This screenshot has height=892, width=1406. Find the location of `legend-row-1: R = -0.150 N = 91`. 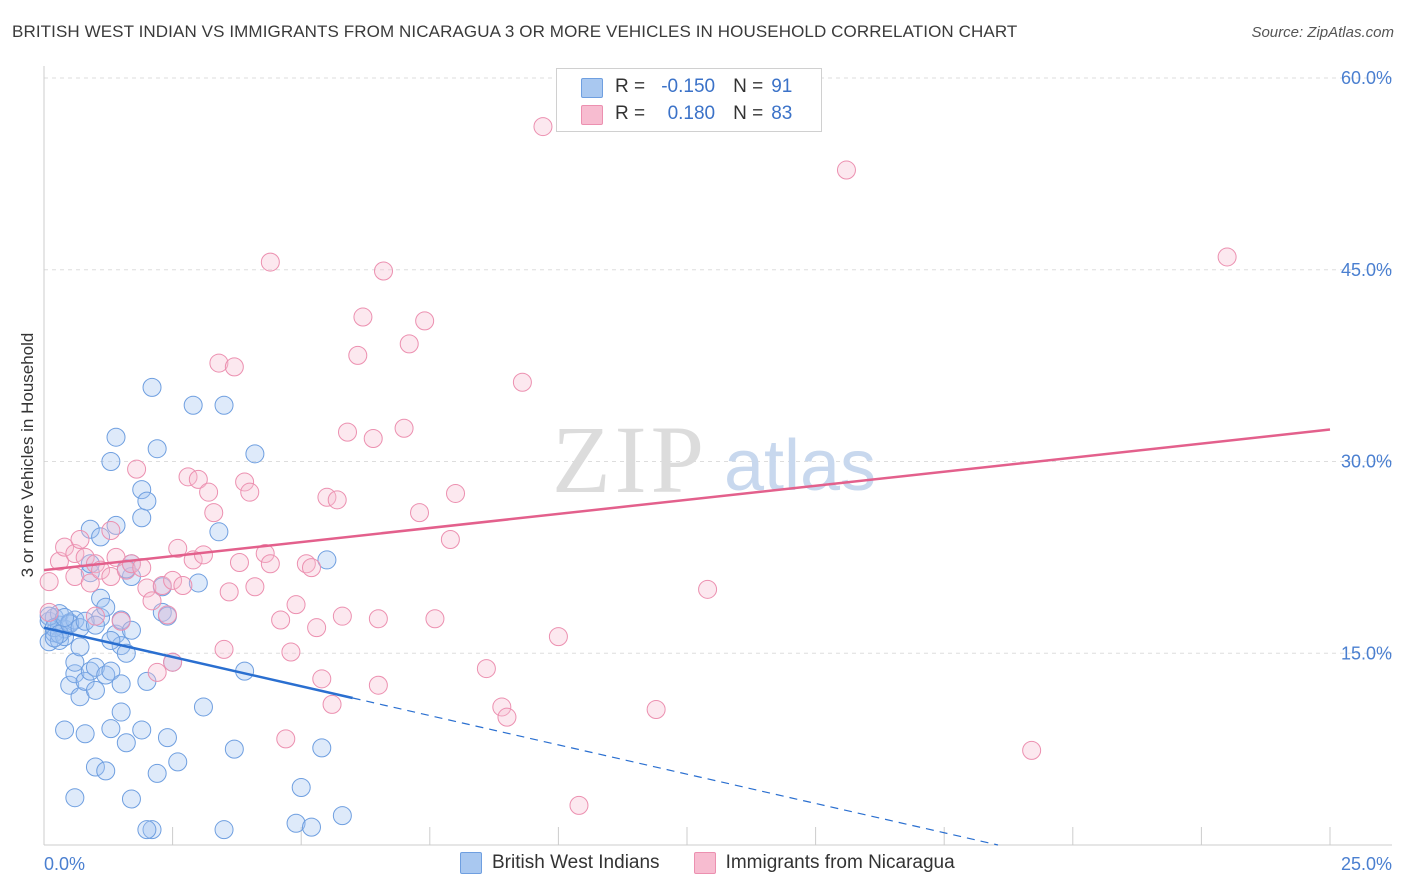

legend-row-1: R = -0.150 N = 91 is located at coordinates (703, 87).